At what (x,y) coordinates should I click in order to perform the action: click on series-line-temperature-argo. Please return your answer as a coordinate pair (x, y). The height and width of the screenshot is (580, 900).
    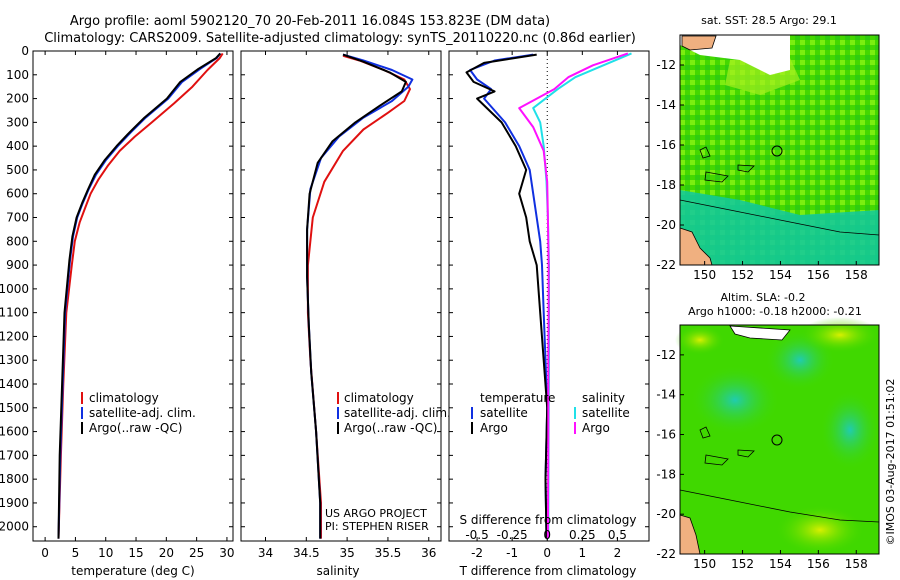
    Looking at the image, I should click on (507, 296).